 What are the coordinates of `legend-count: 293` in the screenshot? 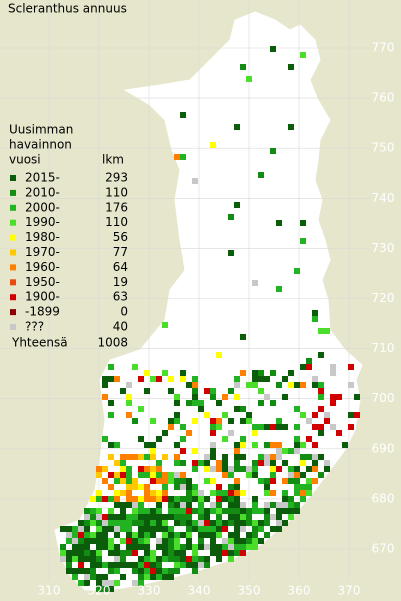 It's located at (116, 178).